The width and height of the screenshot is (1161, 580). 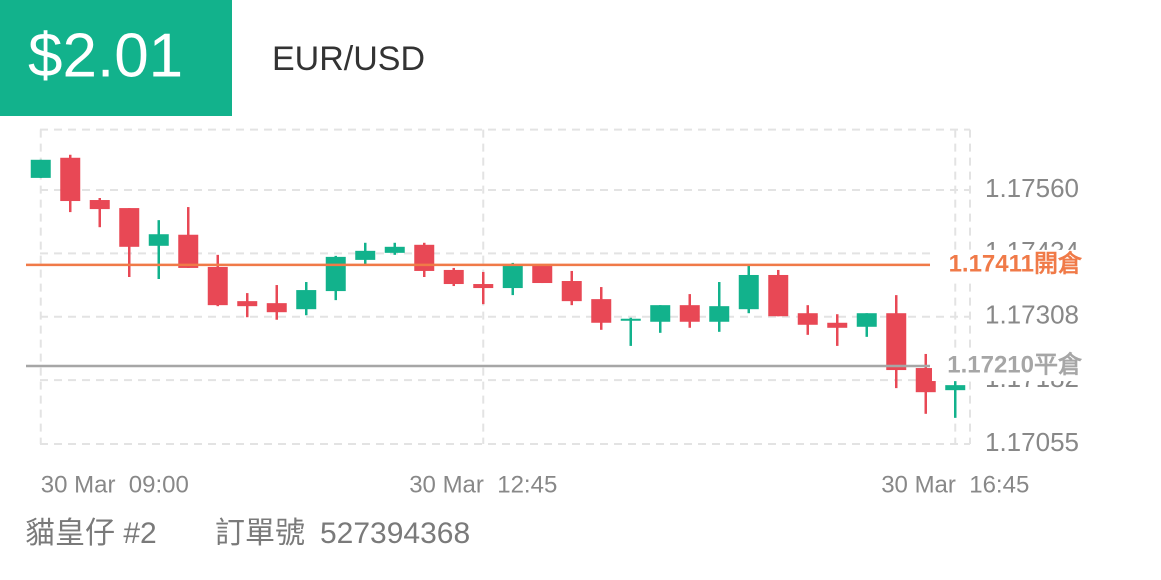 What do you see at coordinates (1016, 263) in the screenshot?
I see `reference-label: 1.17411開倉` at bounding box center [1016, 263].